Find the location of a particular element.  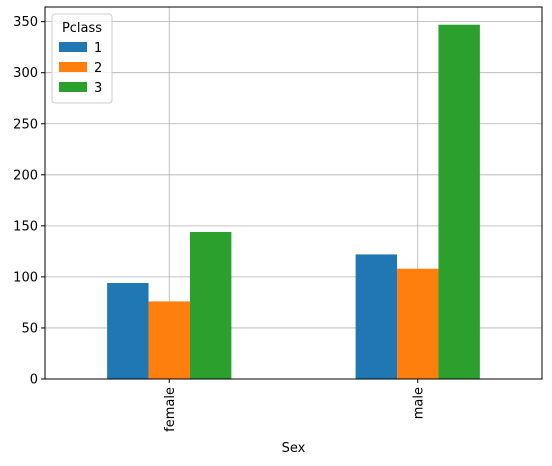

y-tick-label: 300 is located at coordinates (25, 73).